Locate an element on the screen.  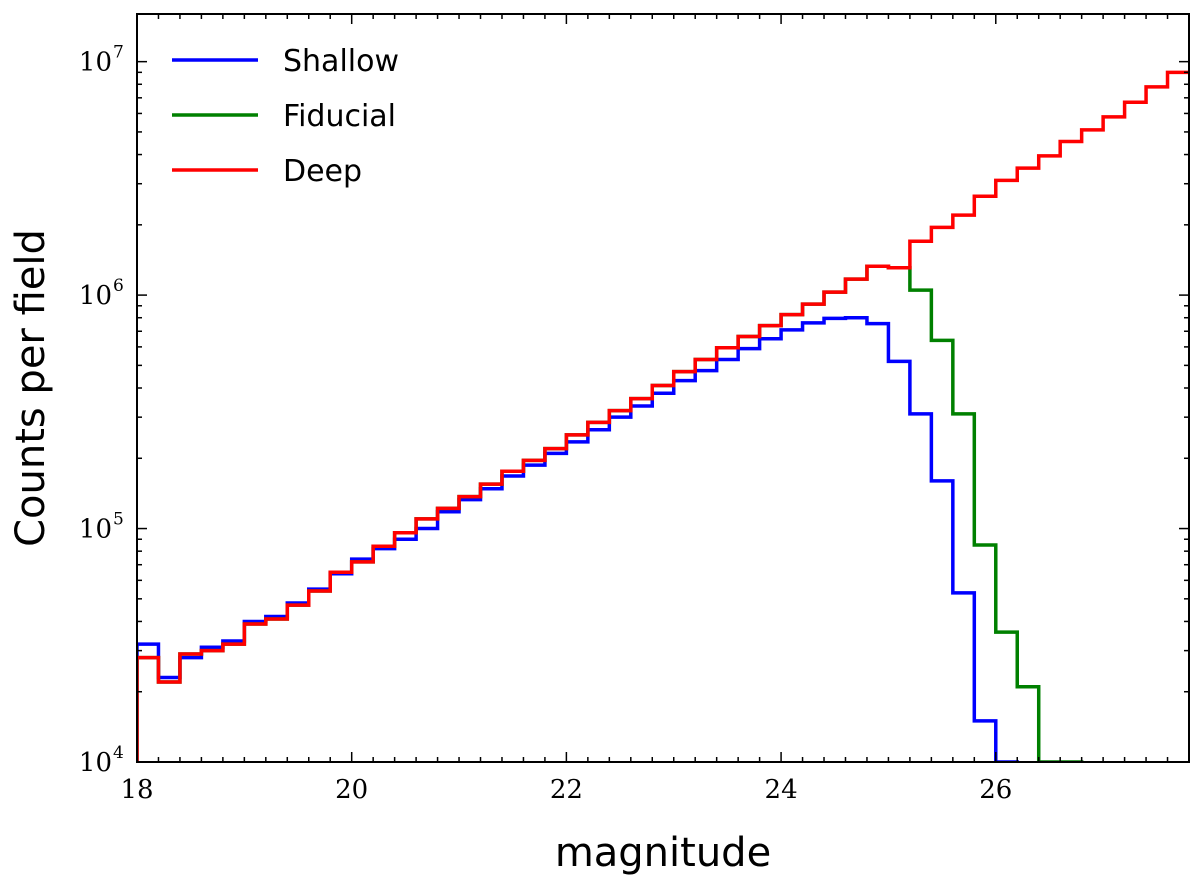
legend: Shallow Fiducial Deep is located at coordinates (285, 116).